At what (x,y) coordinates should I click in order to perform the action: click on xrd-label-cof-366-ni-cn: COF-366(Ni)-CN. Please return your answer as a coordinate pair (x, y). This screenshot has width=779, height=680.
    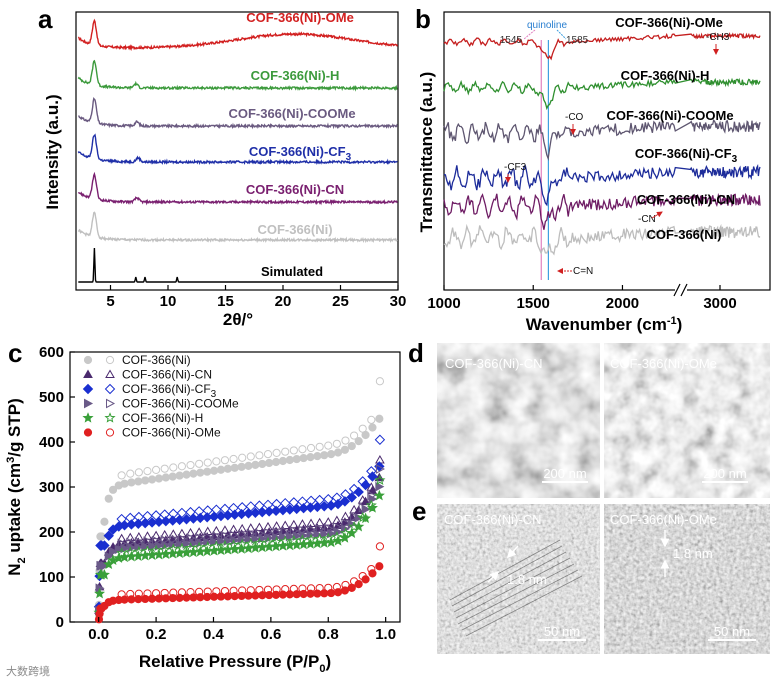
    Looking at the image, I should click on (295, 189).